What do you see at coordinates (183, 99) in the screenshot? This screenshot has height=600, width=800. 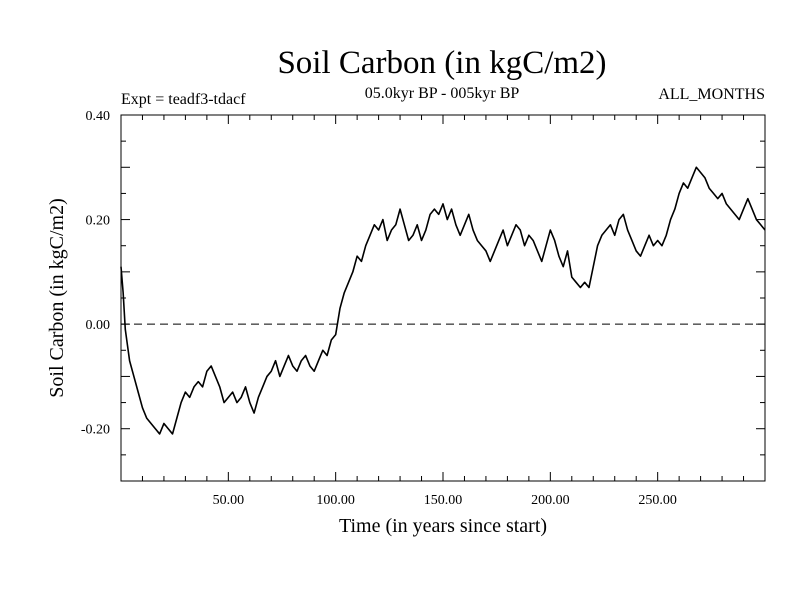 I see `experiment-label: Expt = teadf3-tdacf` at bounding box center [183, 99].